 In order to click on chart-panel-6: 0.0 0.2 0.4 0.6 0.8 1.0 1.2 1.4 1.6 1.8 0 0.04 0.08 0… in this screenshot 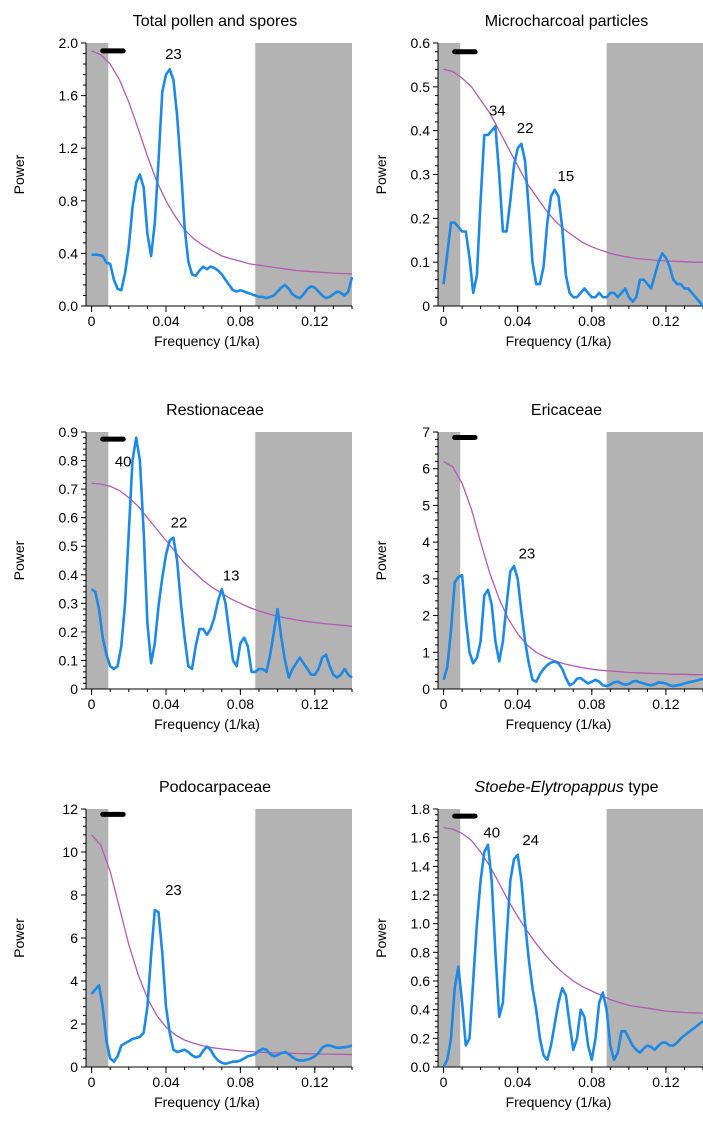, I will do `click(538, 944)`.